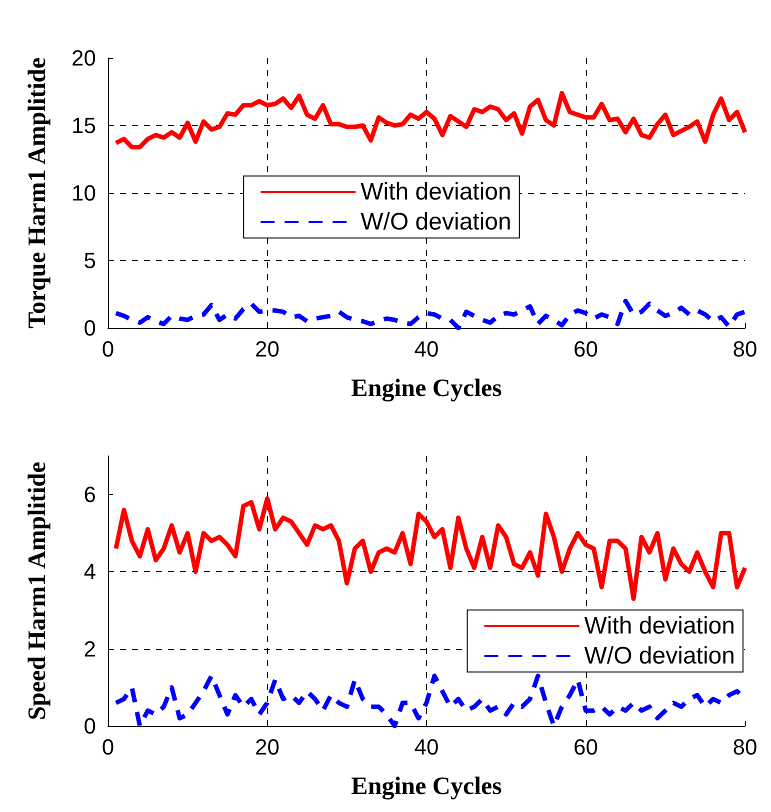 This screenshot has height=812, width=771. I want to click on y-tick-label: 5, so click(90, 260).